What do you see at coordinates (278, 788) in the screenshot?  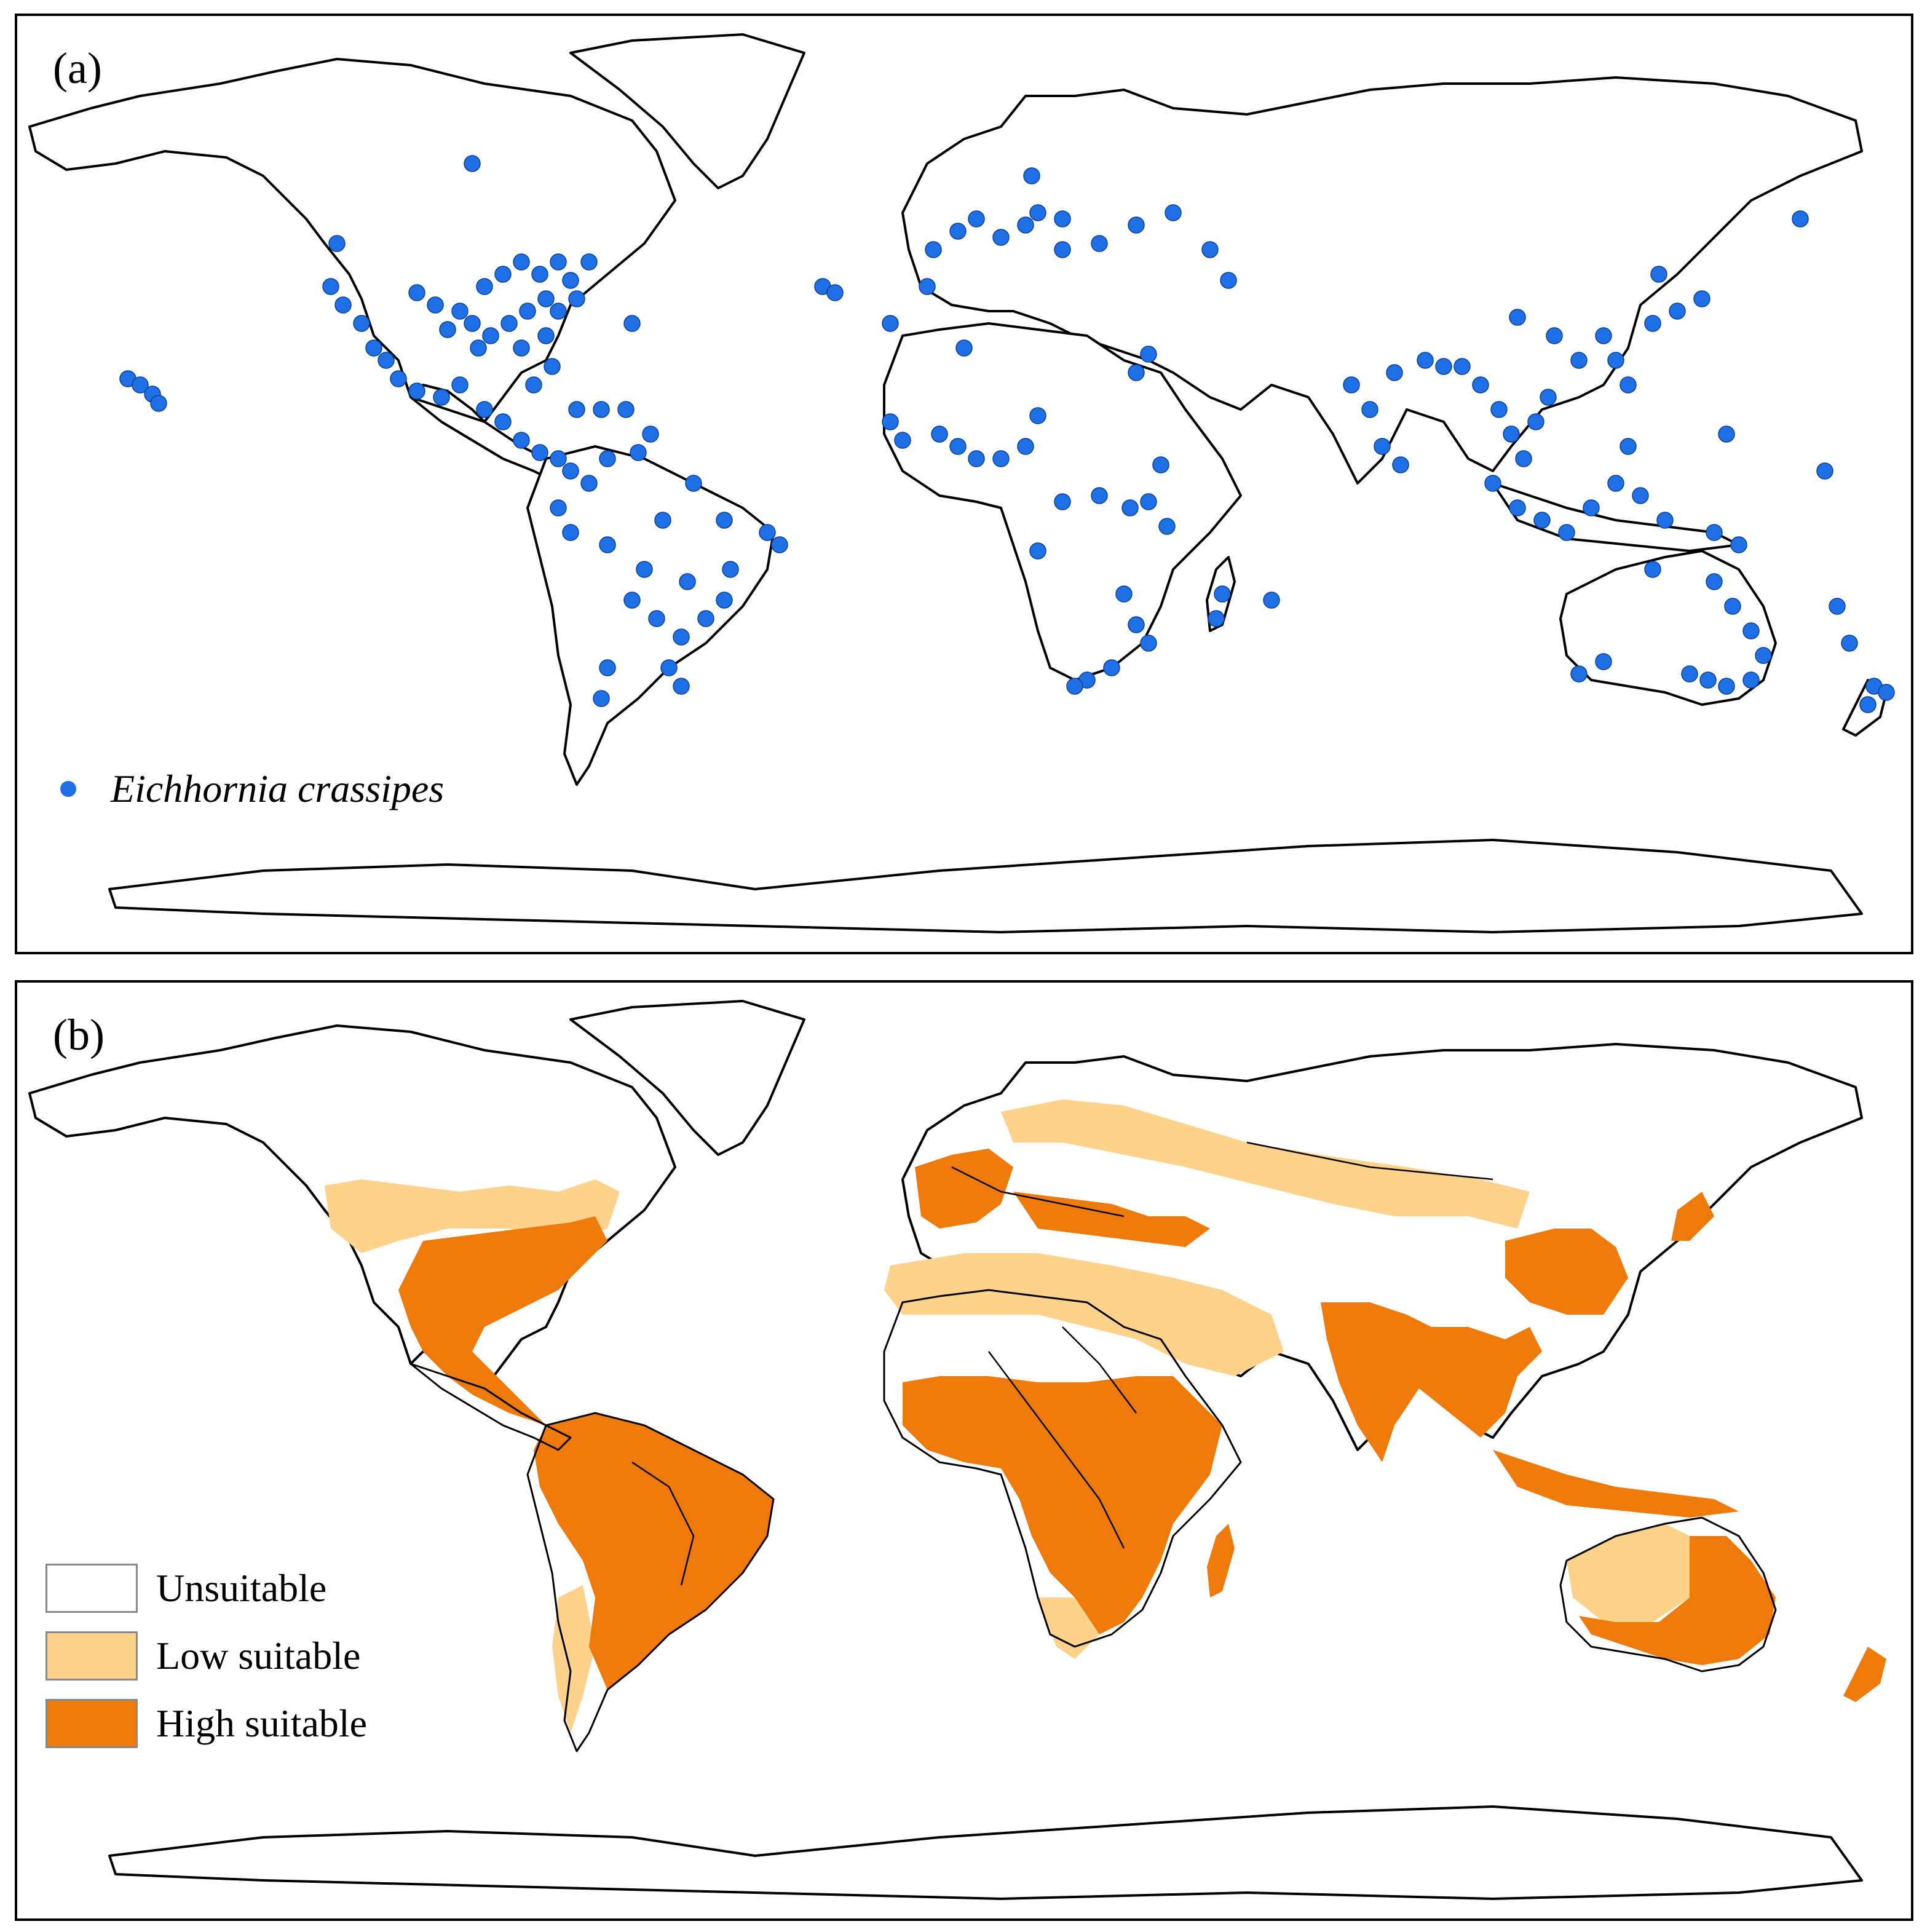 I see `species-name: Eichhornia crassipes` at bounding box center [278, 788].